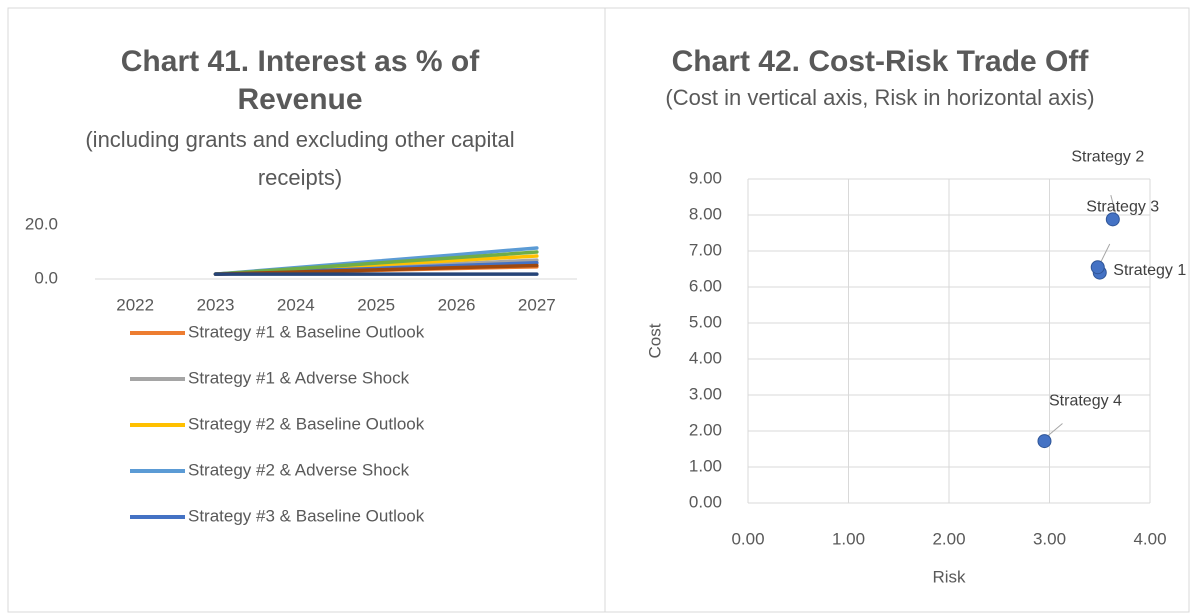 The height and width of the screenshot is (614, 1190). Describe the element at coordinates (705, 285) in the screenshot. I see `y-tick-label: 6.00` at that location.